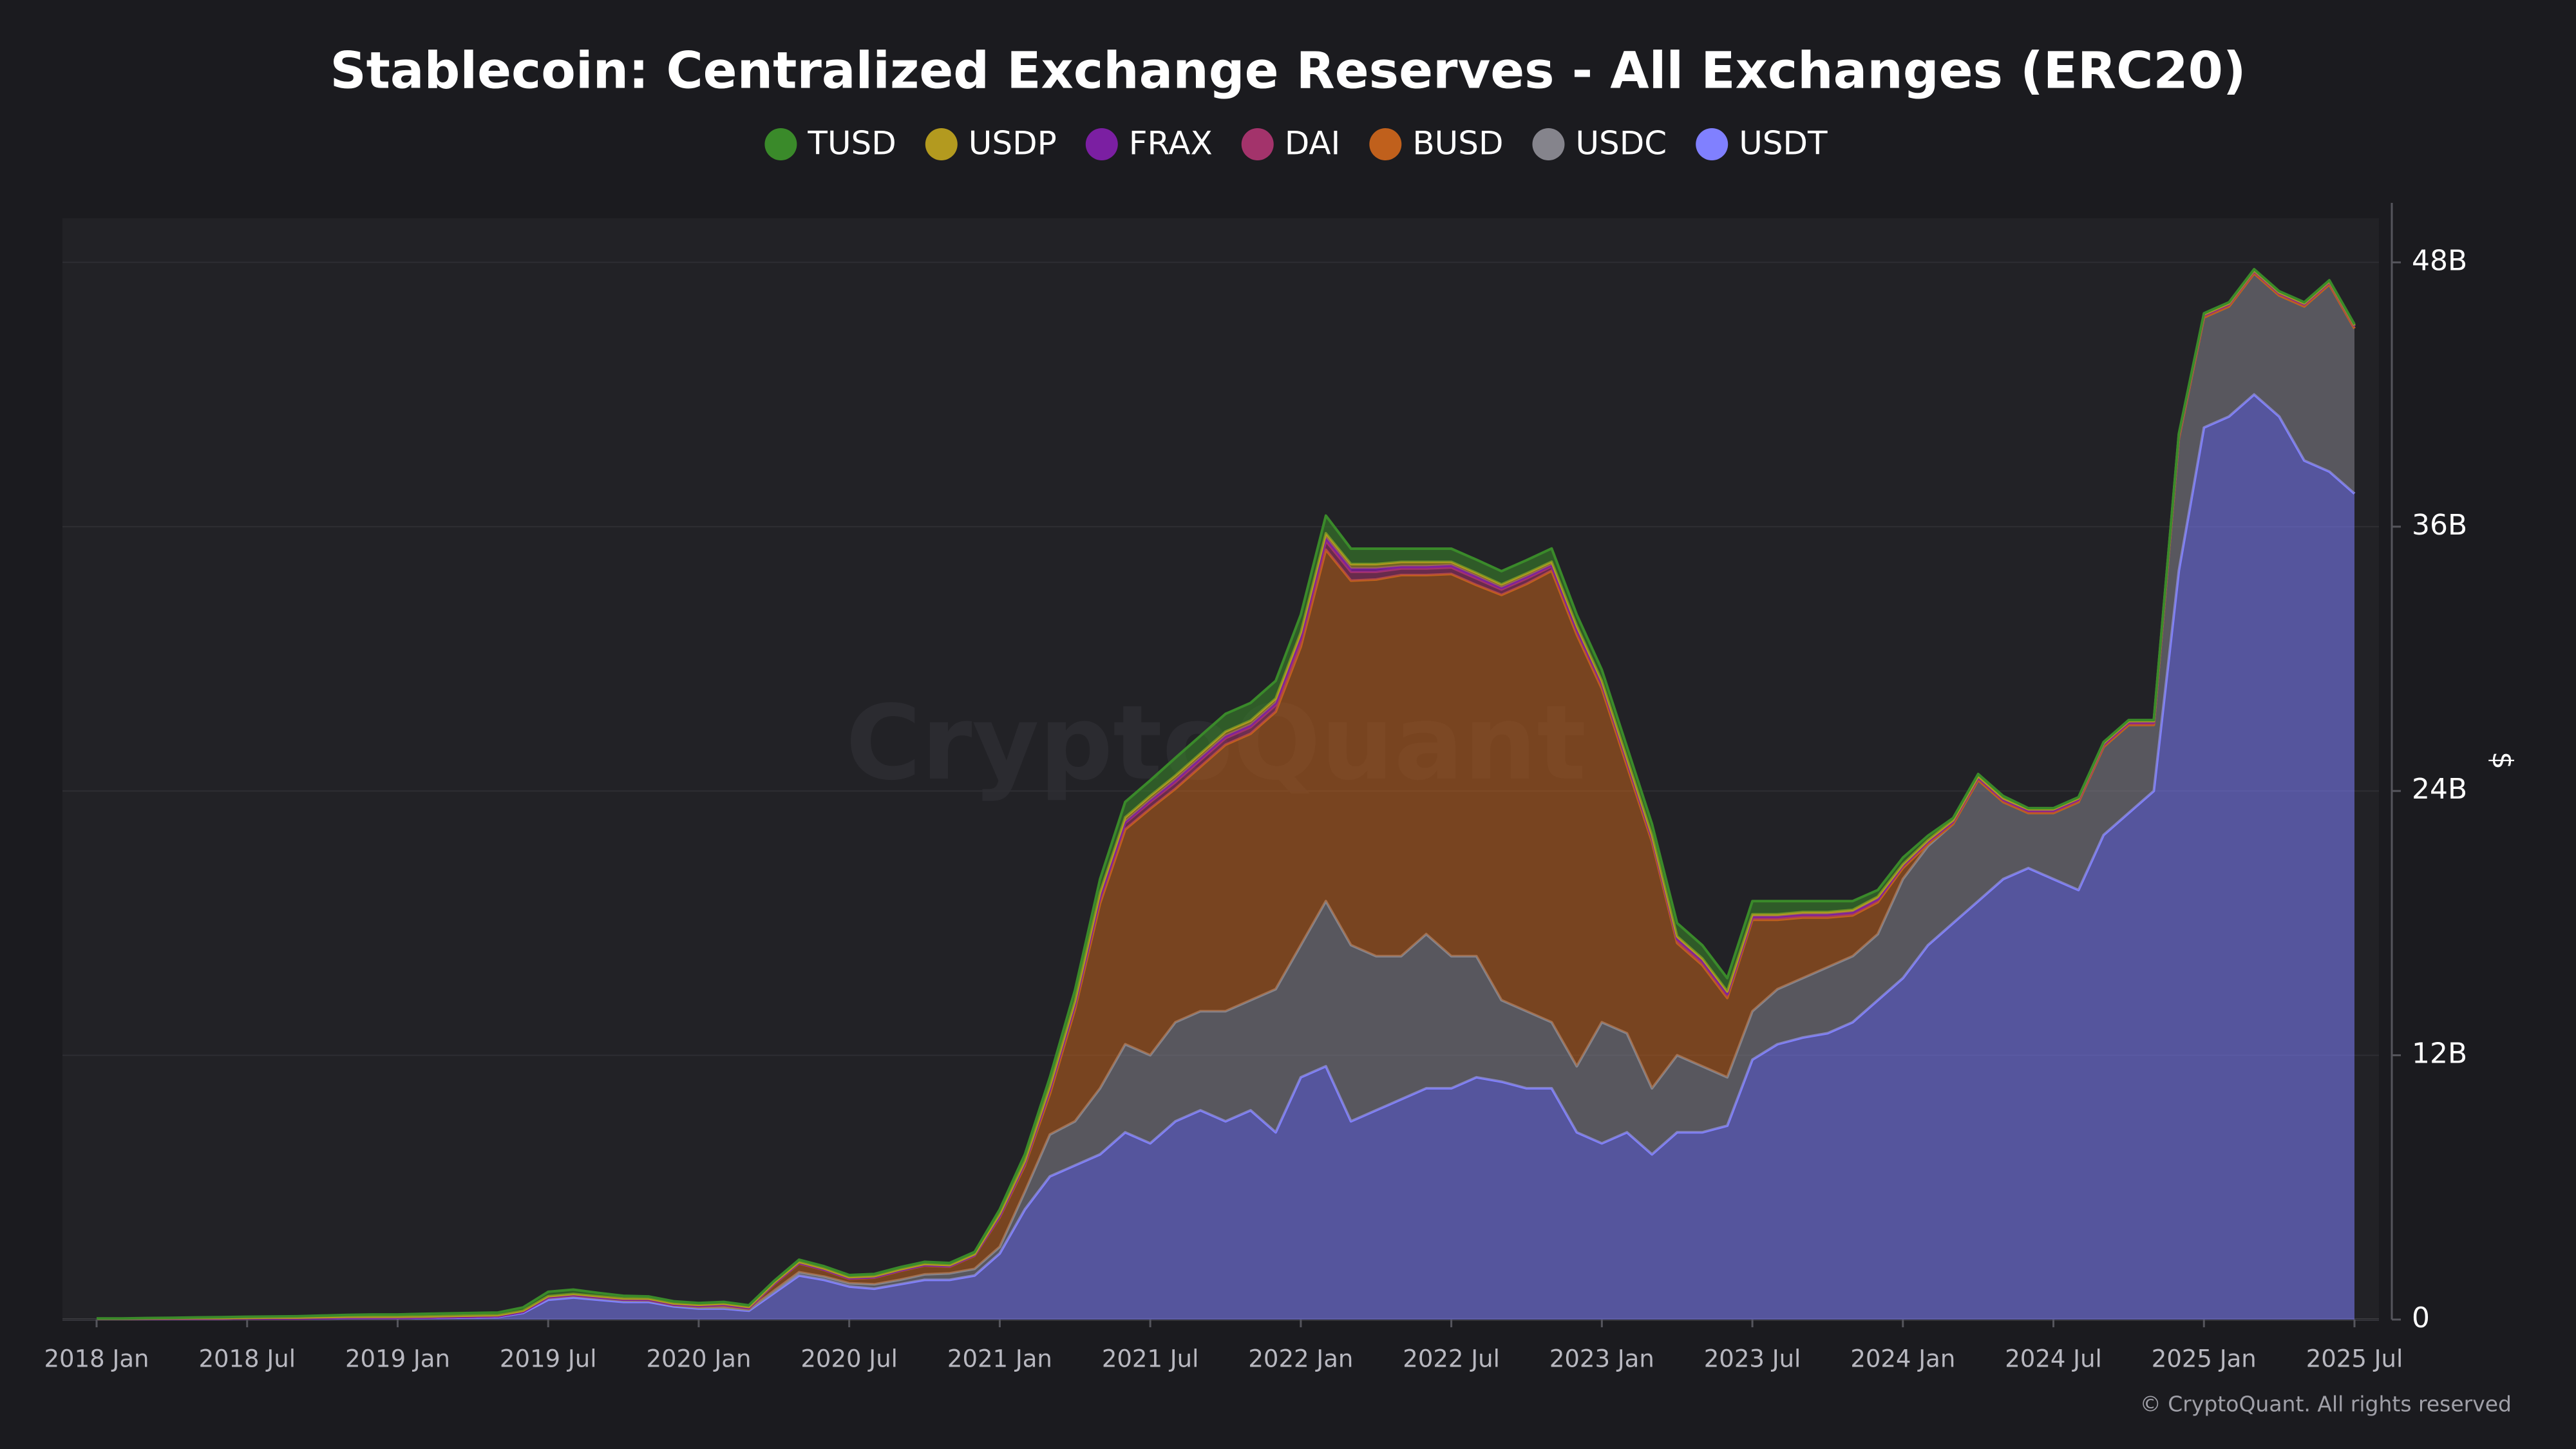 The height and width of the screenshot is (1449, 2576). I want to click on y-tick-label: 36B, so click(2439, 525).